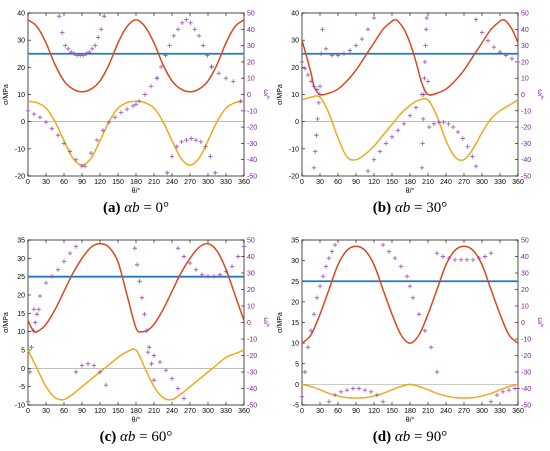 The image size is (550, 451). What do you see at coordinates (100, 182) in the screenshot?
I see `x-tick-label: 120` at bounding box center [100, 182].